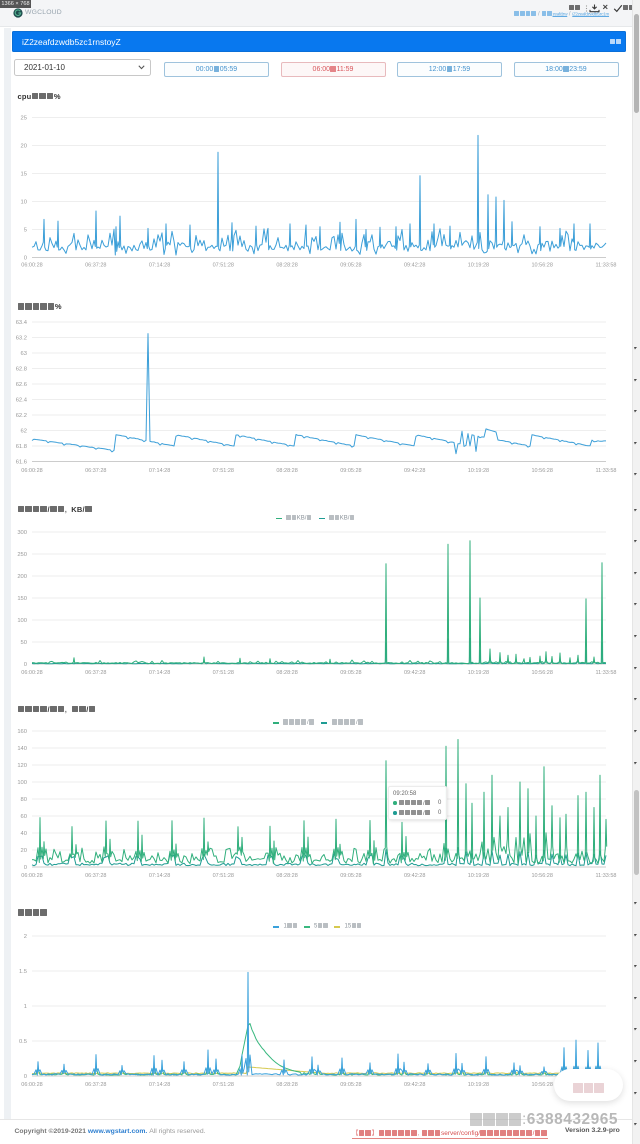 The height and width of the screenshot is (1144, 640). Describe the element at coordinates (24, 175) in the screenshot. I see `svg-text: 15` at that location.